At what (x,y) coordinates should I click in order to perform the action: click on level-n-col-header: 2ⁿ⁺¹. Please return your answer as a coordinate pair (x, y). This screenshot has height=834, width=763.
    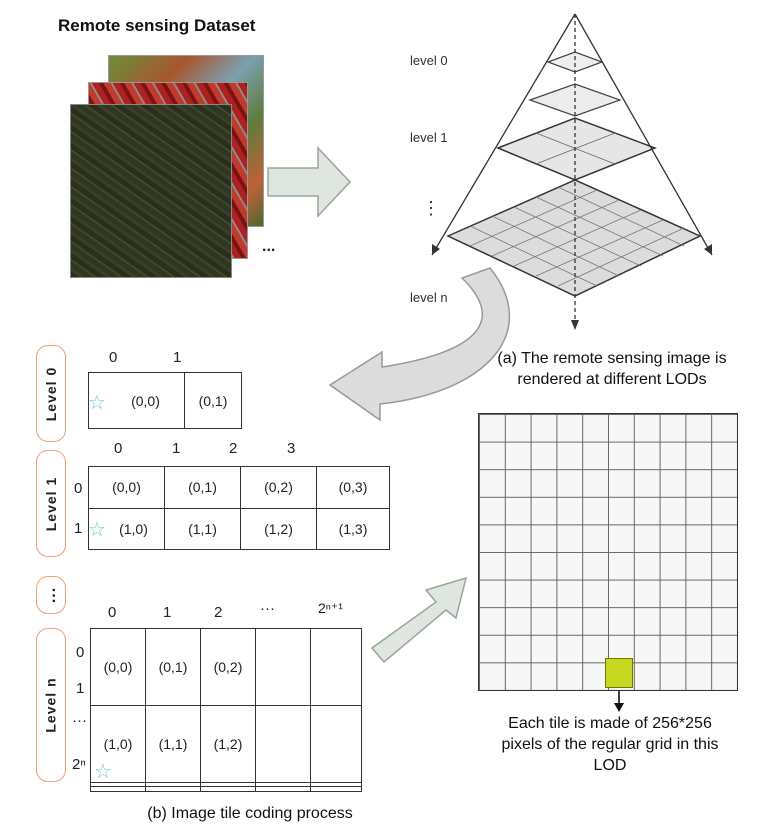
    Looking at the image, I should click on (330, 608).